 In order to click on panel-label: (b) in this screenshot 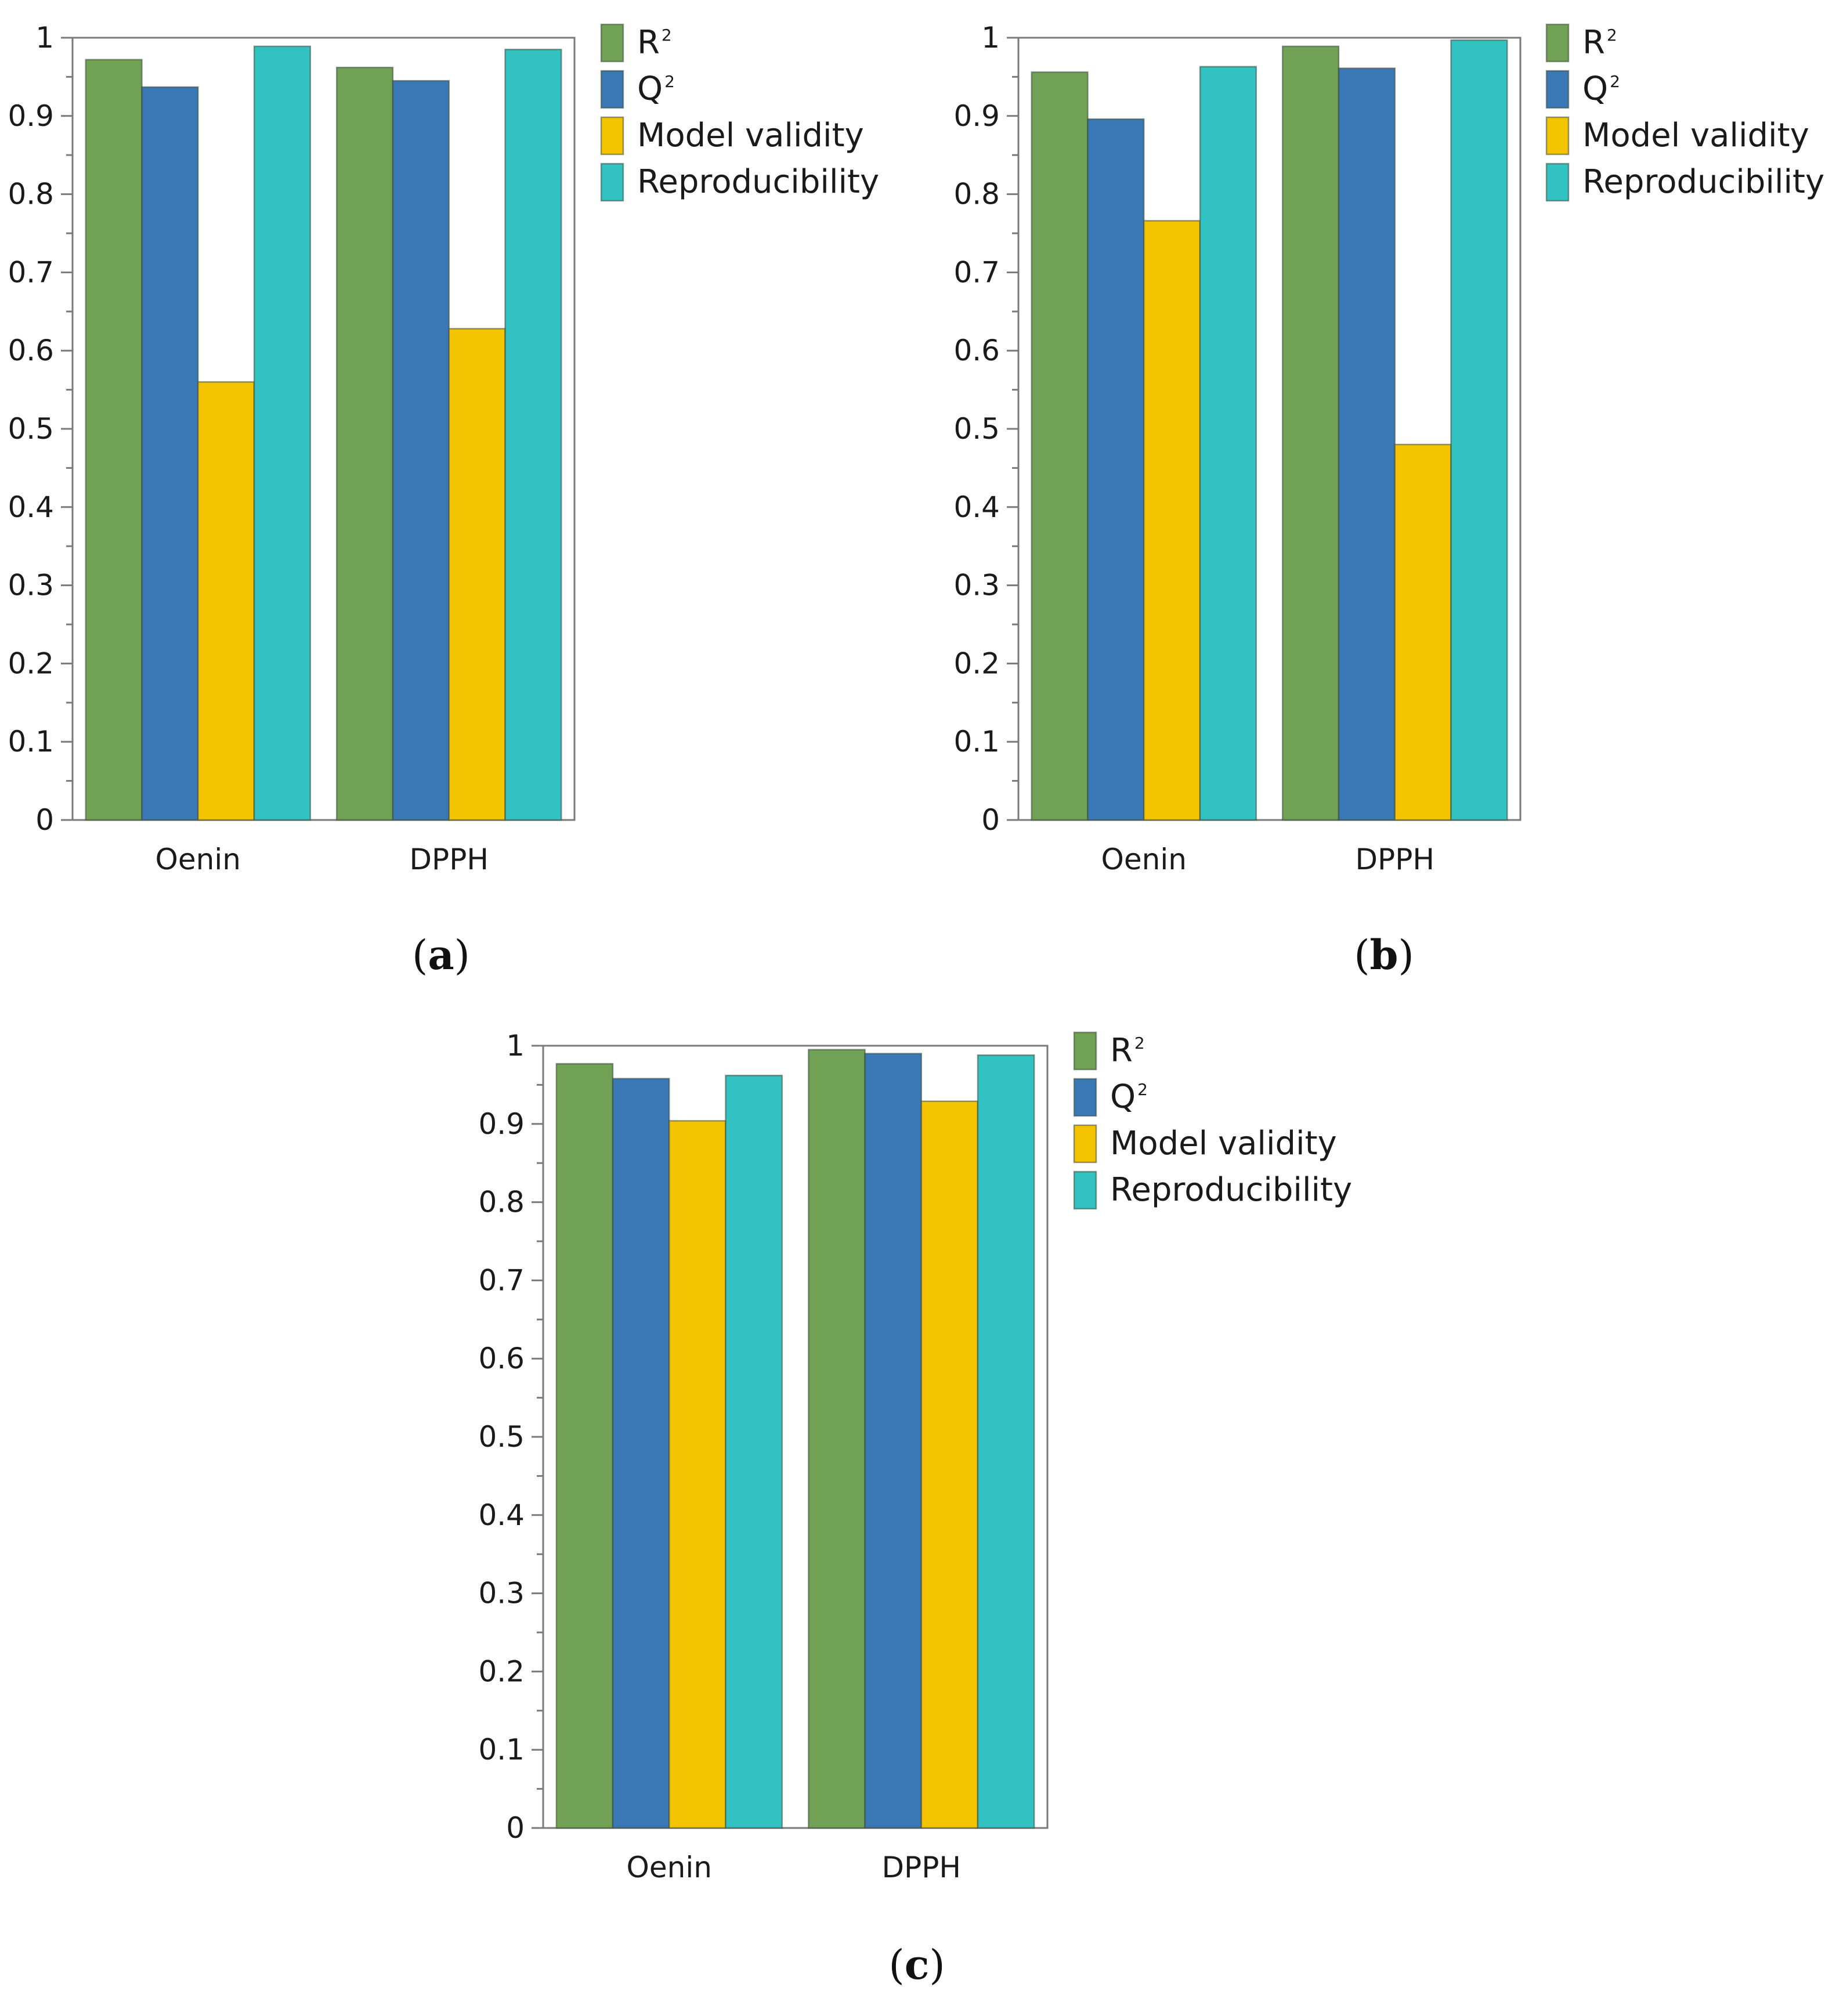, I will do `click(1384, 955)`.